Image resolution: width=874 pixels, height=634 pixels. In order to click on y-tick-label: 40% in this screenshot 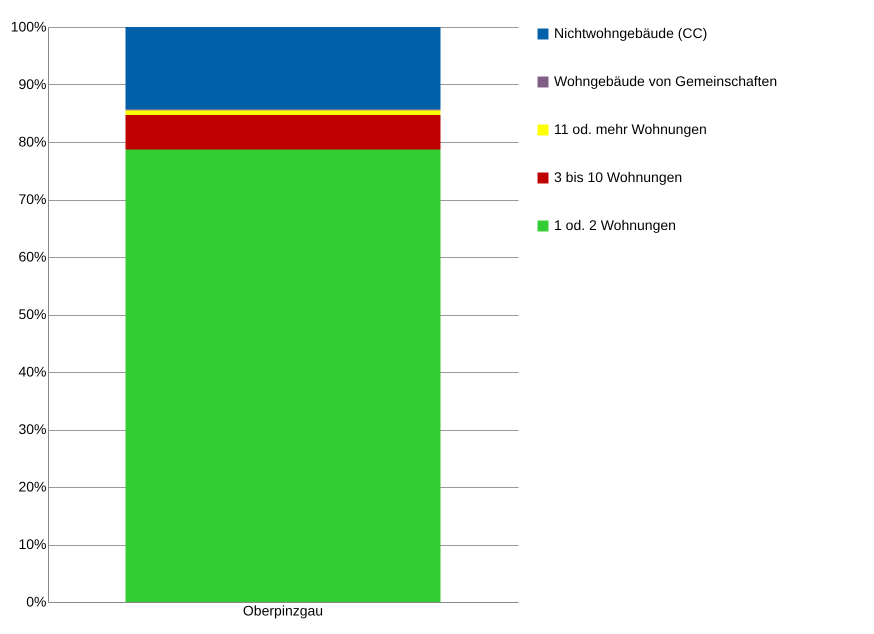, I will do `click(32, 372)`.